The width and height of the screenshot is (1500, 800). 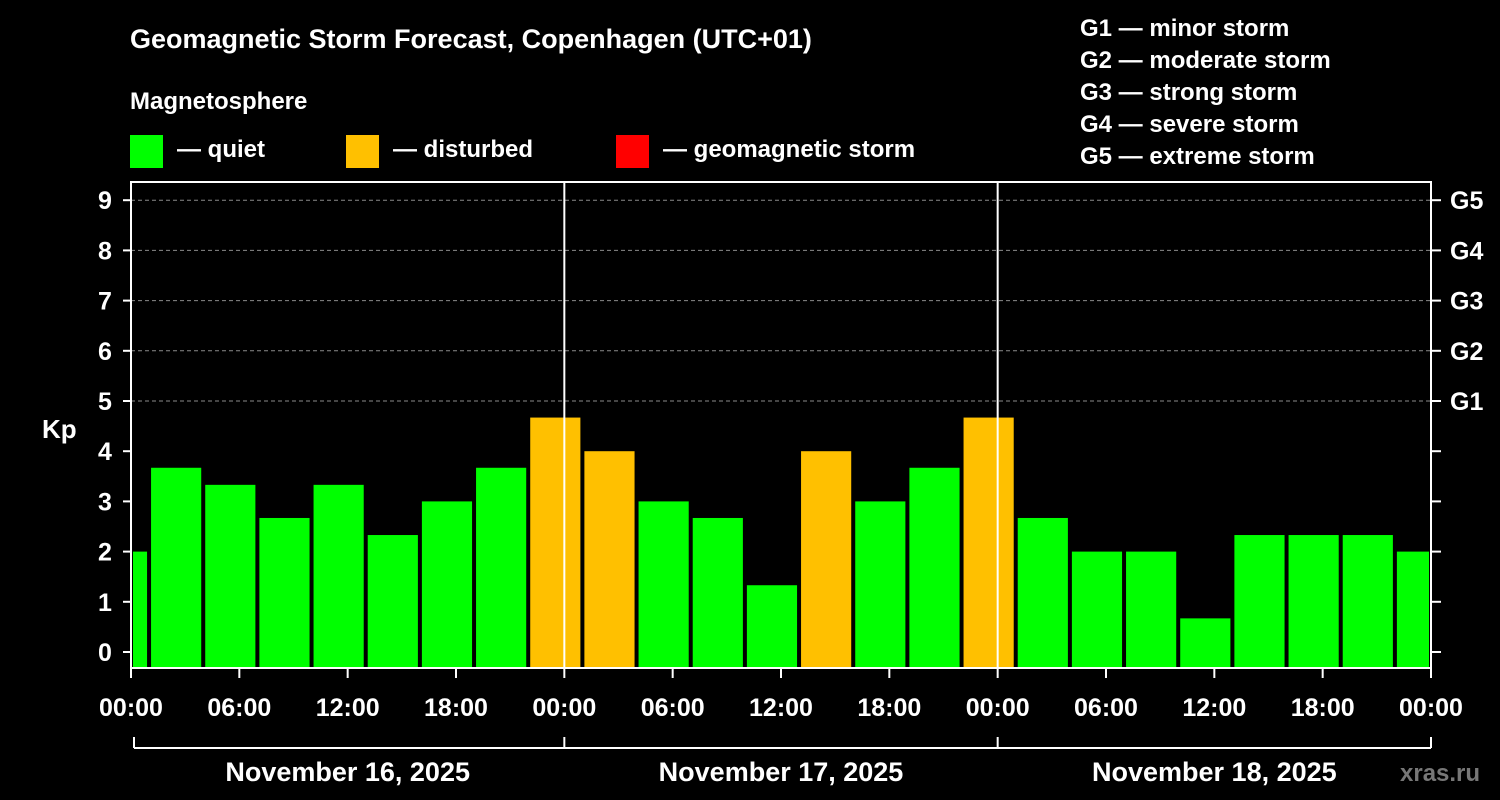 What do you see at coordinates (789, 149) in the screenshot?
I see `legend-label-storm: — geomagnetic storm` at bounding box center [789, 149].